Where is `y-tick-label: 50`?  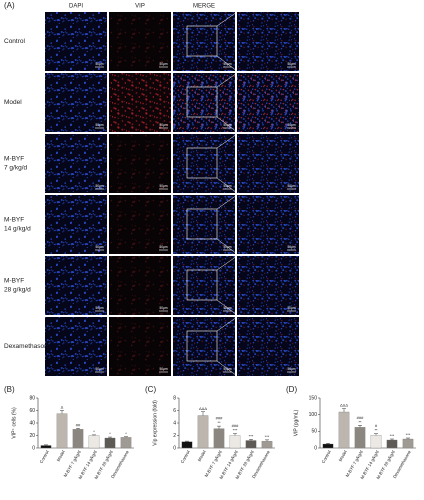
y-tick-label: 50 is located at coordinates (314, 432).